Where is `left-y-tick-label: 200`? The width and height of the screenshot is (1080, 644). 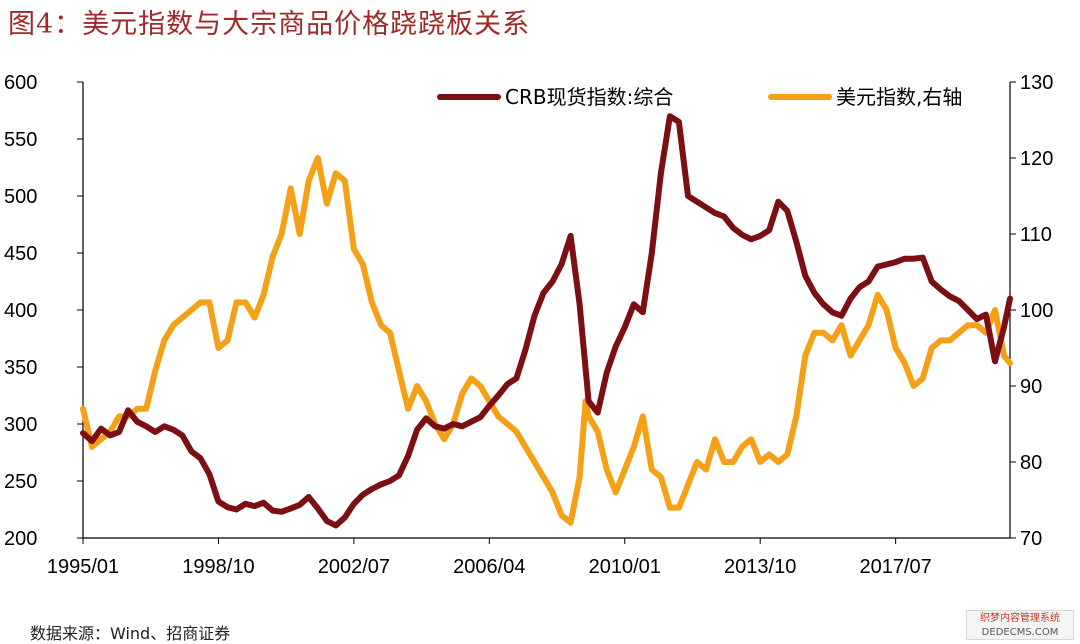 left-y-tick-label: 200 is located at coordinates (20, 539).